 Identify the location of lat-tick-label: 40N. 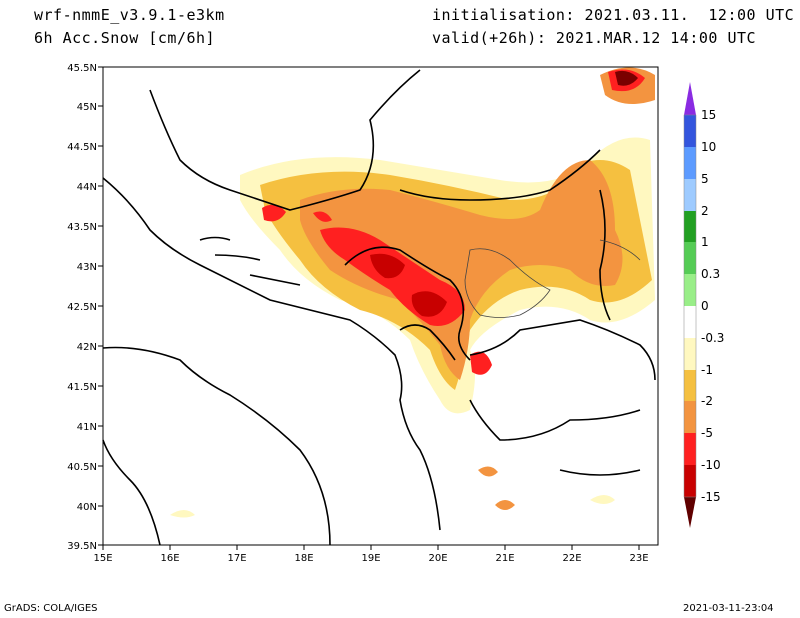
(87, 507).